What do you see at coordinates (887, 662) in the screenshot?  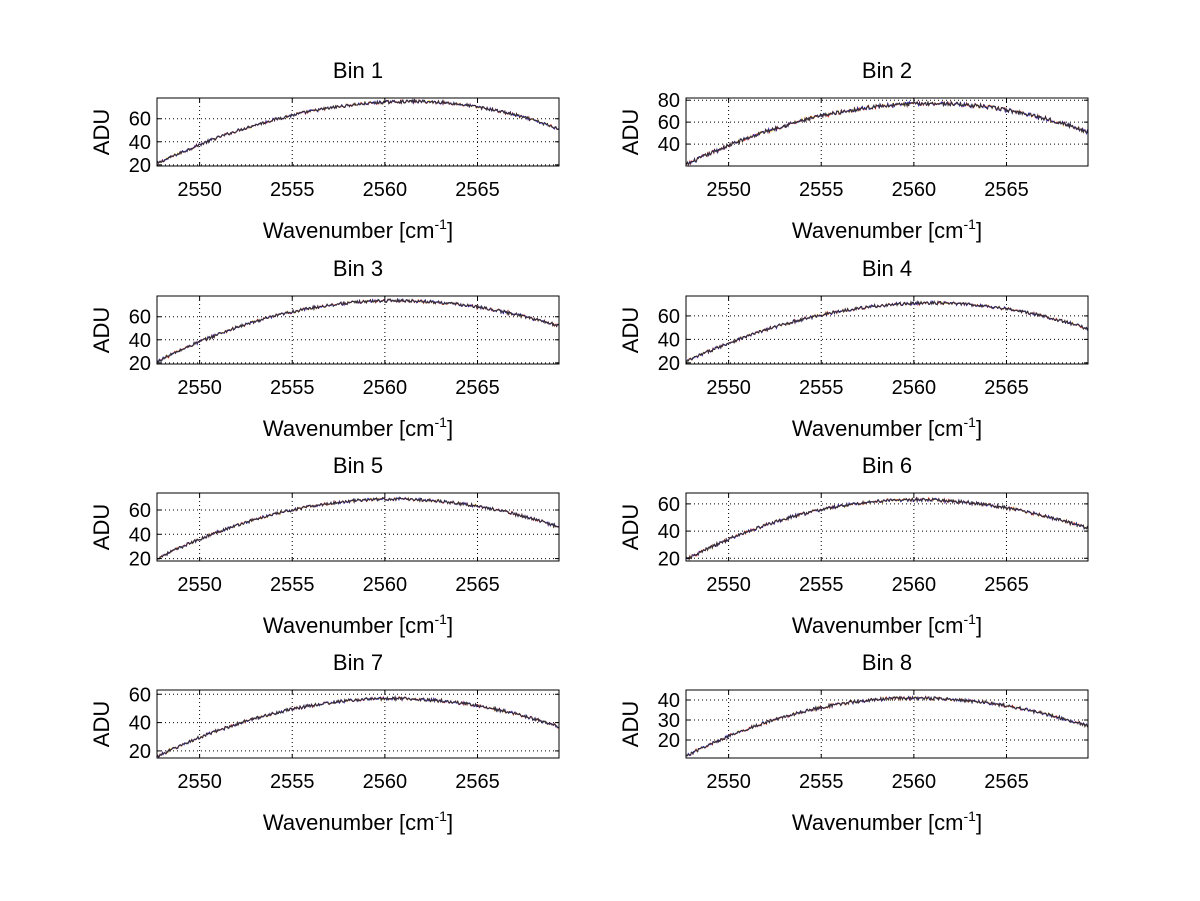 I see `subplot-title: Bin 8` at bounding box center [887, 662].